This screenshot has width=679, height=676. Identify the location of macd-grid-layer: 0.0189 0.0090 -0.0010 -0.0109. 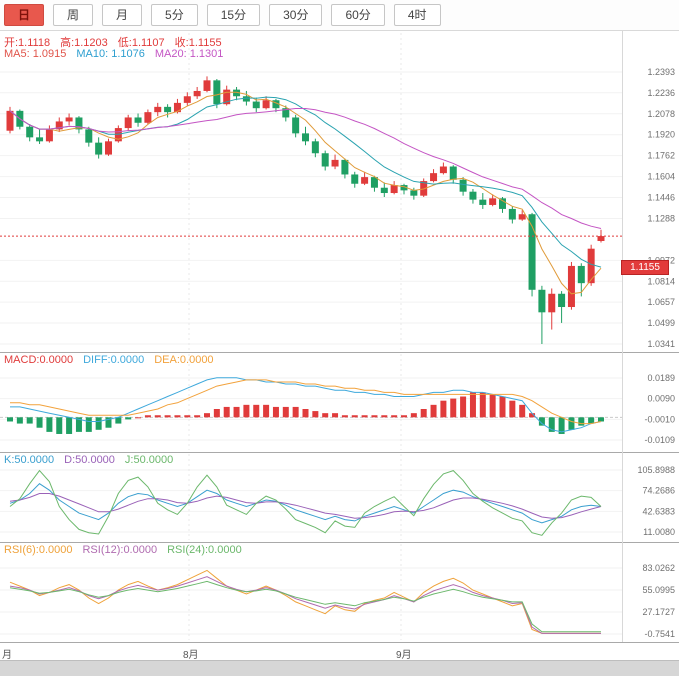
(339, 402).